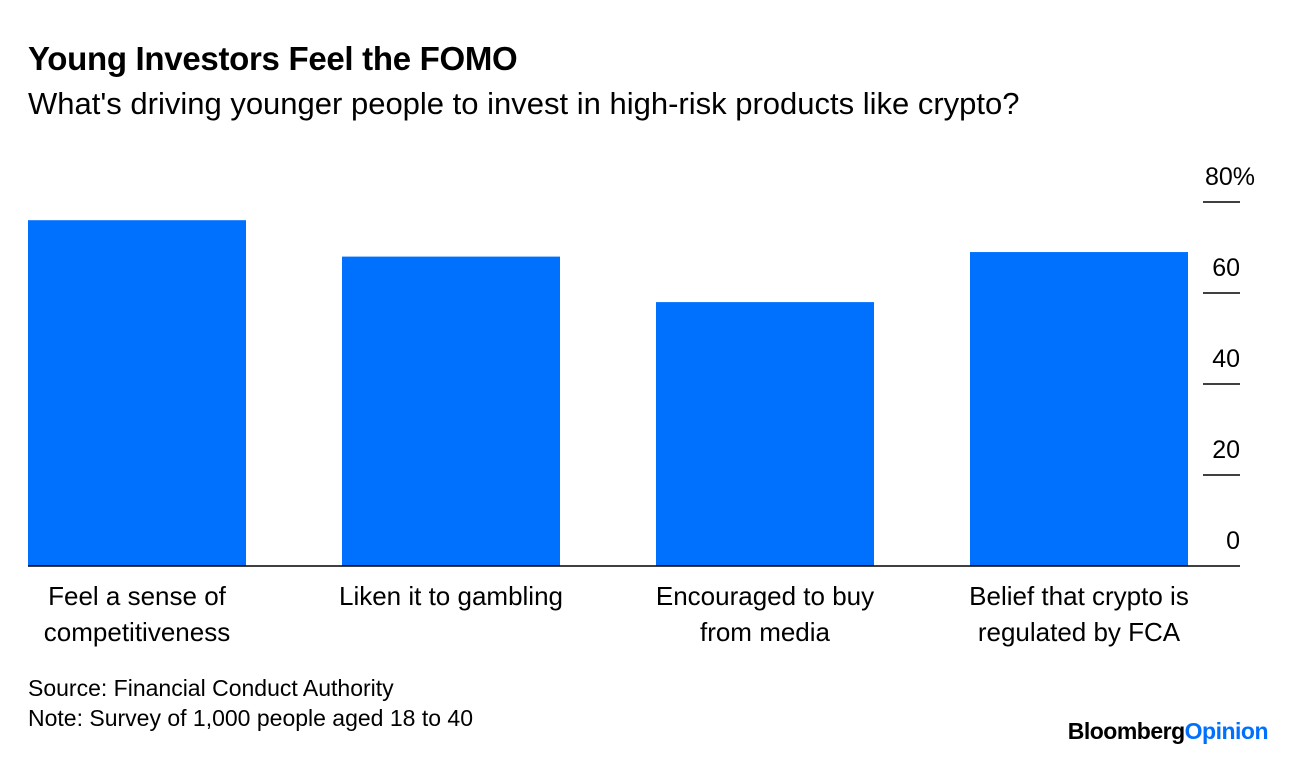  Describe the element at coordinates (1079, 632) in the screenshot. I see `category-line: regulated by FCA` at that location.